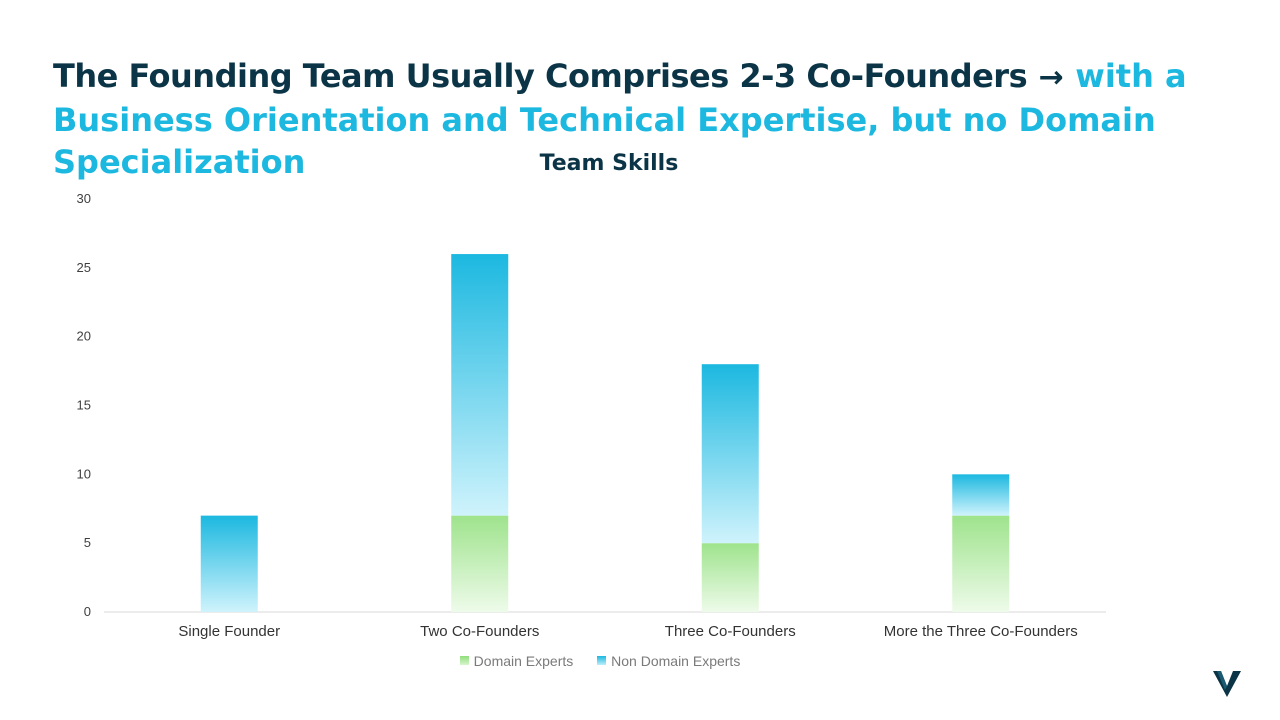 The image size is (1280, 720). I want to click on y-tick-label: 25, so click(84, 267).